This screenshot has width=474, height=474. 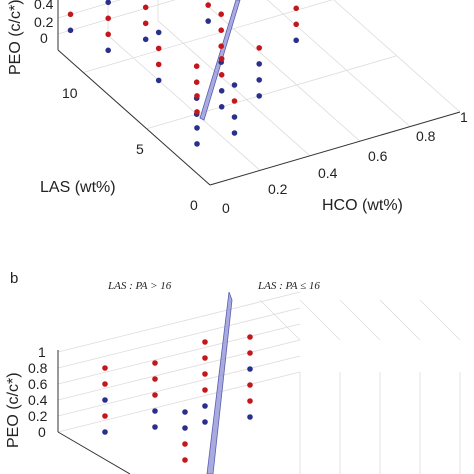 I want to click on panel-b-y-tick: 0, so click(x=42, y=432).